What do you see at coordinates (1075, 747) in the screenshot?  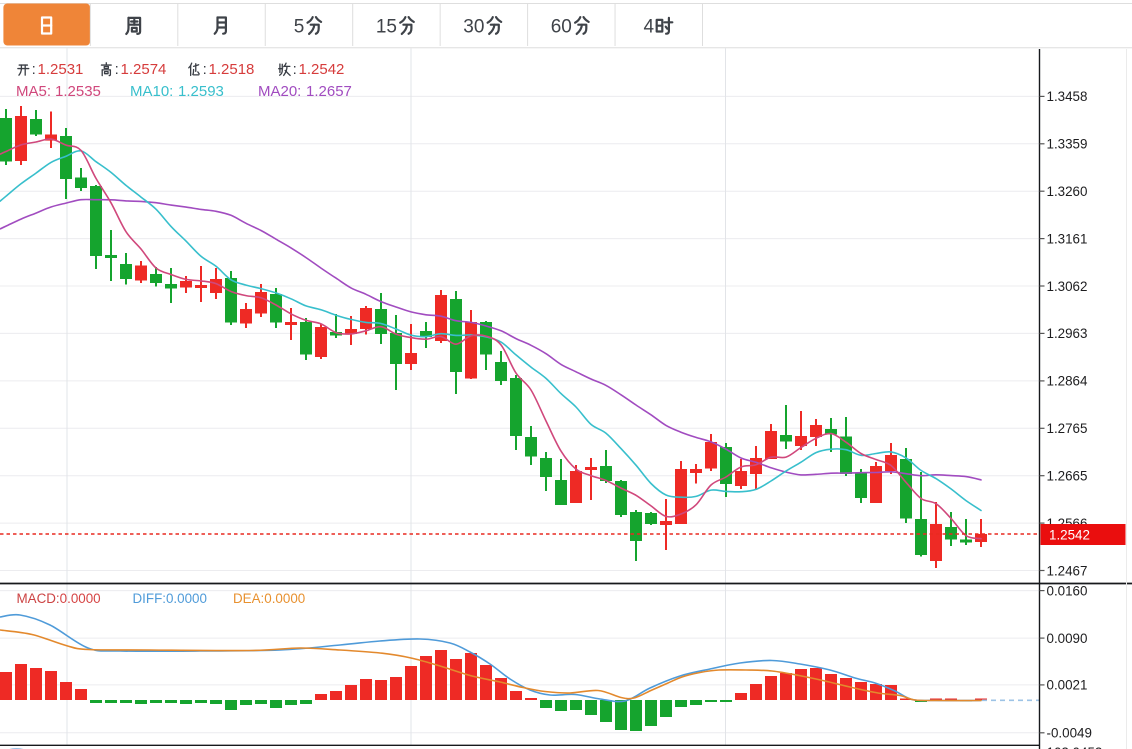 I see `svg-text: 102.0452` at bounding box center [1075, 747].